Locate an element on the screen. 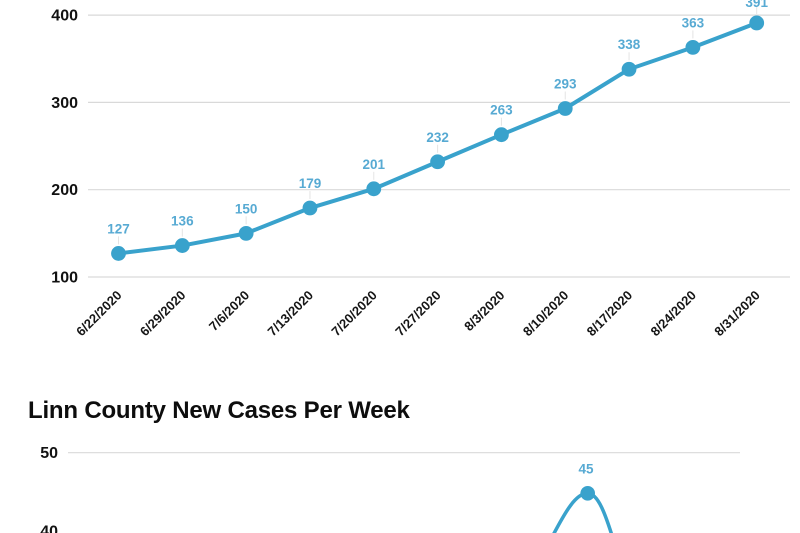  new-cases-per-week-chart: 50 40 45 is located at coordinates (390, 489).